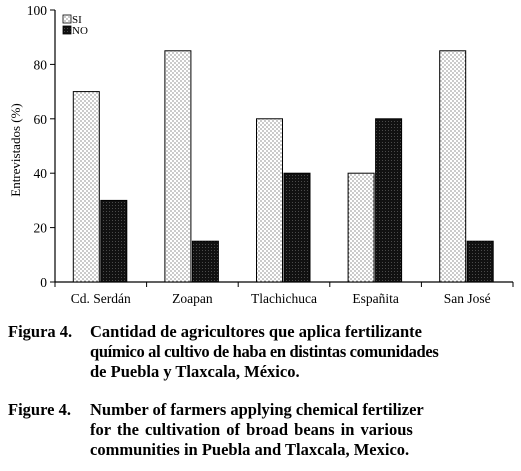 The height and width of the screenshot is (471, 521). What do you see at coordinates (40, 331) in the screenshot?
I see `caption-es-label: Figura 4.` at bounding box center [40, 331].